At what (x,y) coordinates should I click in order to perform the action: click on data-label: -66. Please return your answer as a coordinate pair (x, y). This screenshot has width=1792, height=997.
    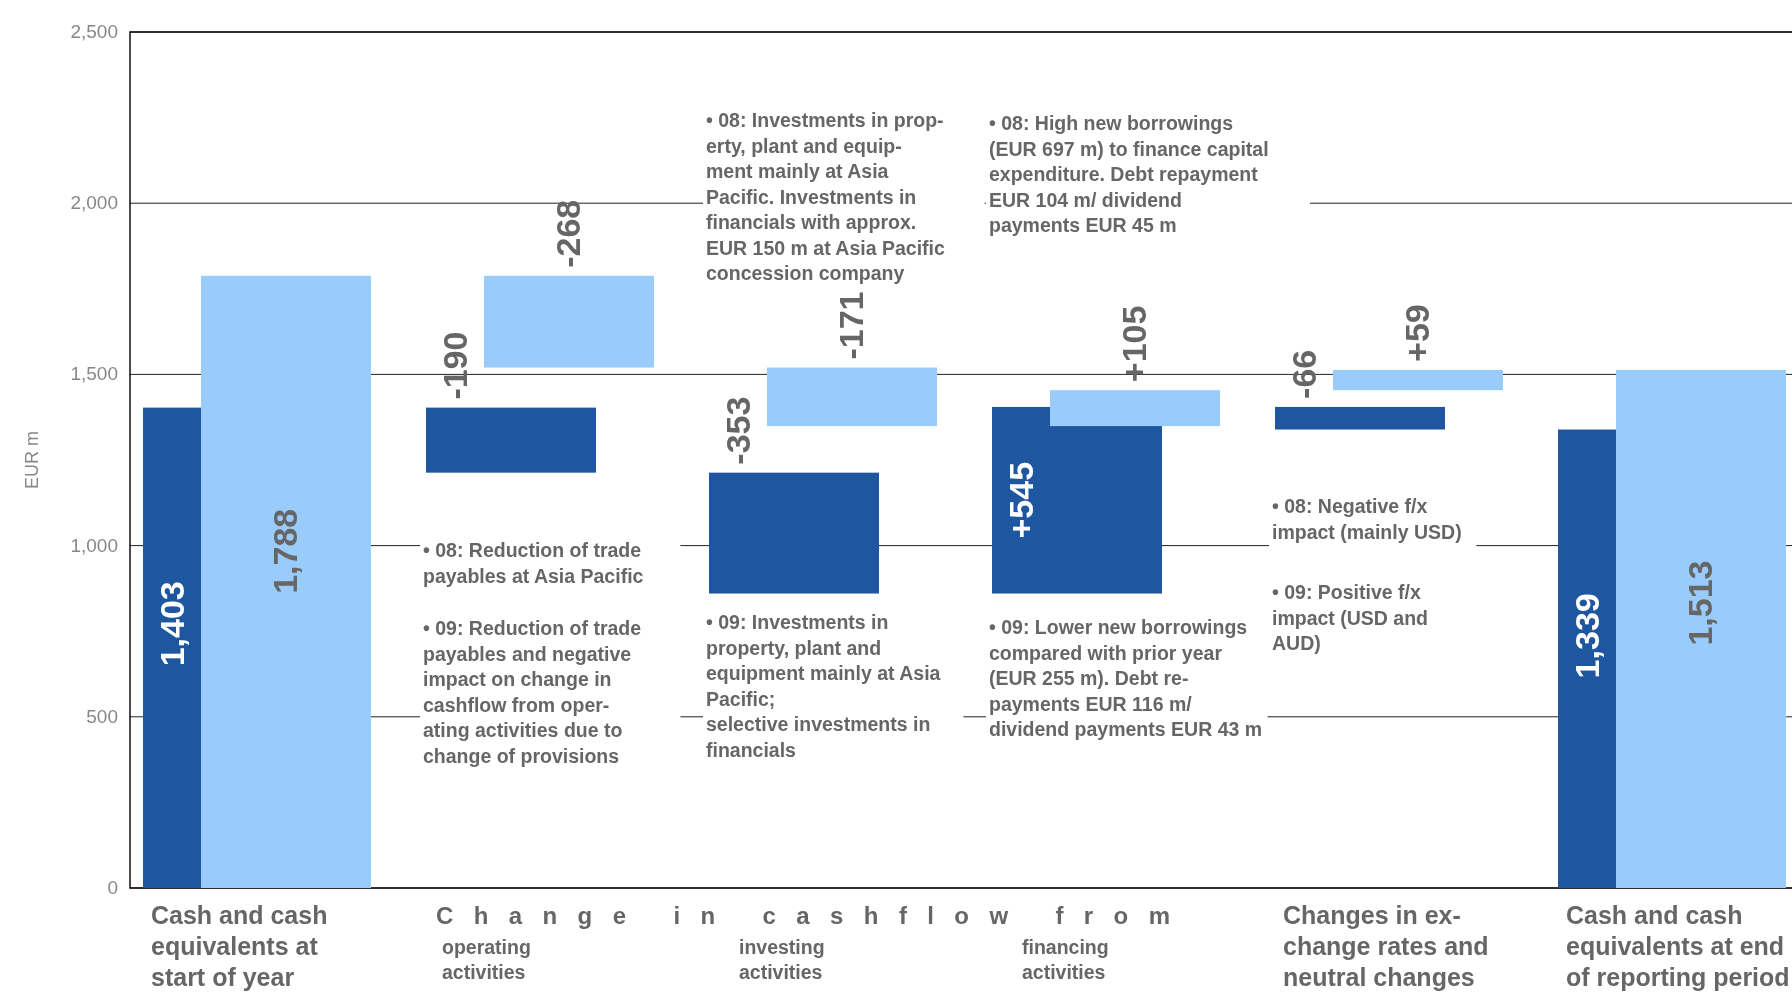
    Looking at the image, I should click on (1304, 374).